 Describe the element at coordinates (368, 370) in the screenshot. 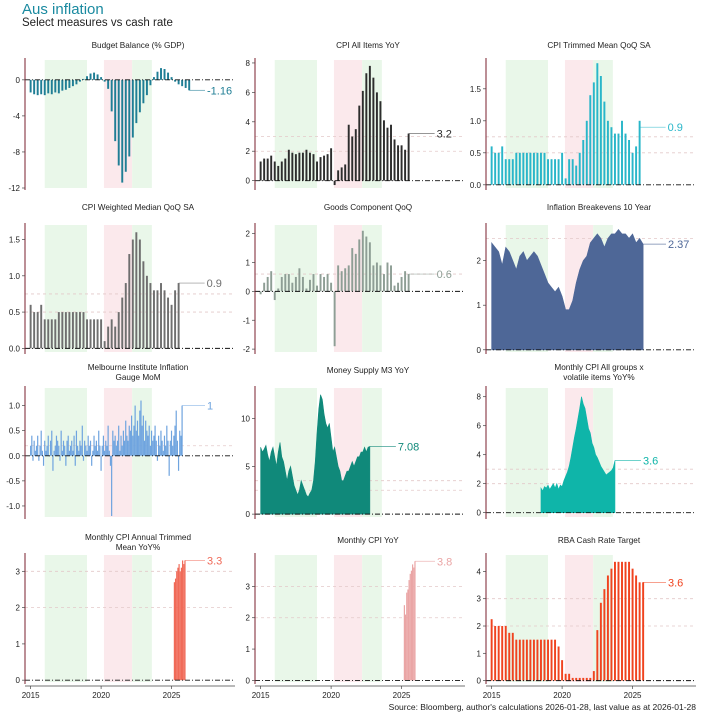

I see `chart-title-line: Money Supply M3 YoY` at that location.